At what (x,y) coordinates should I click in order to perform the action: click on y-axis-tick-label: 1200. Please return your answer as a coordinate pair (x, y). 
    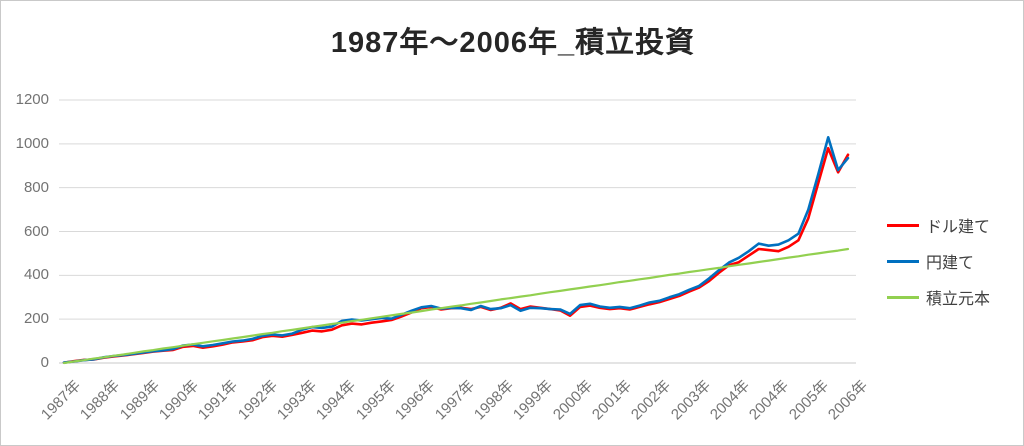
    Looking at the image, I should click on (32, 99).